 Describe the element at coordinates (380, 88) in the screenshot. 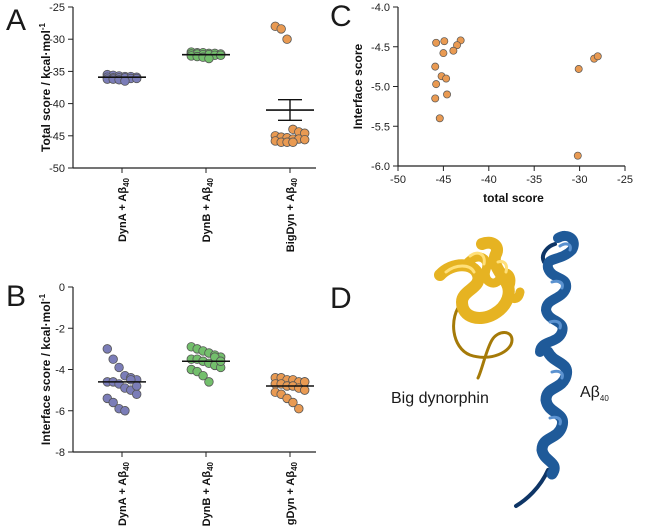

I see `panel-c-y-tick-label: -5.0` at that location.